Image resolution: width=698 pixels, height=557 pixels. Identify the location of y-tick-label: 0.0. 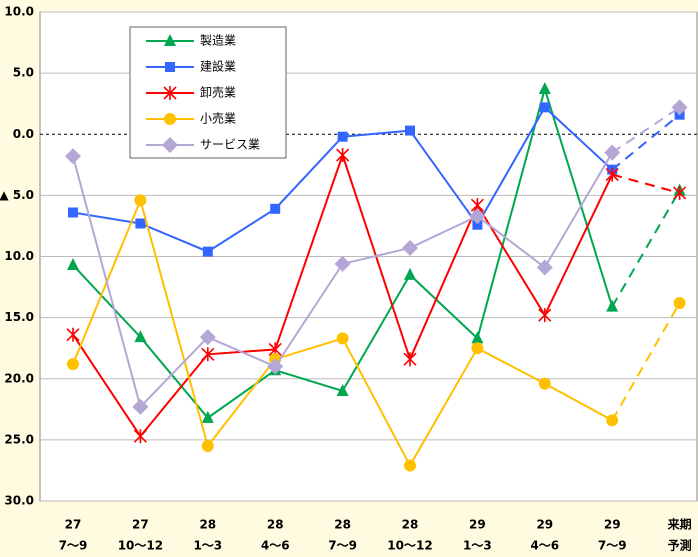
(23, 134).